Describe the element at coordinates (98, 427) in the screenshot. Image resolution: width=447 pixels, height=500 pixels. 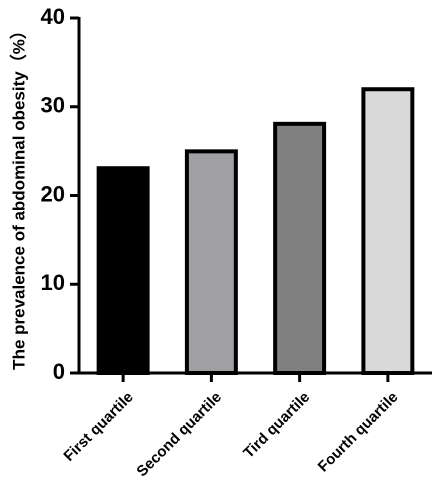
I see `x-tick-label: First quartile` at that location.